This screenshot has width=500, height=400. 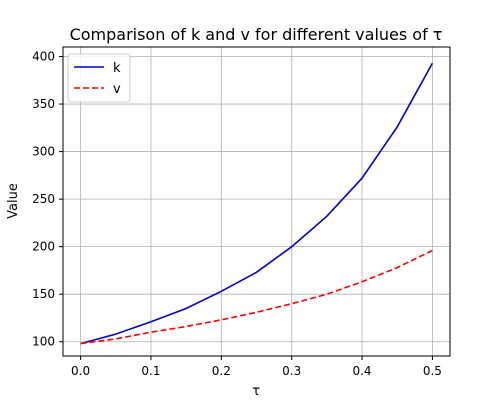 I want to click on y-tick-label: 150, so click(x=43, y=294).